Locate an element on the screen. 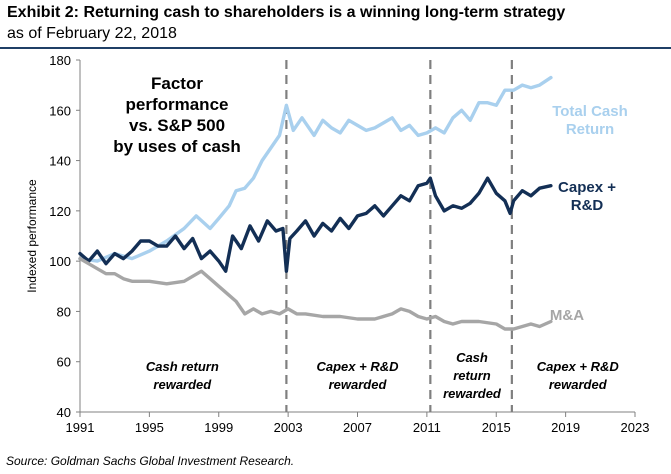  chart-annotation-title: performance is located at coordinates (177, 104).